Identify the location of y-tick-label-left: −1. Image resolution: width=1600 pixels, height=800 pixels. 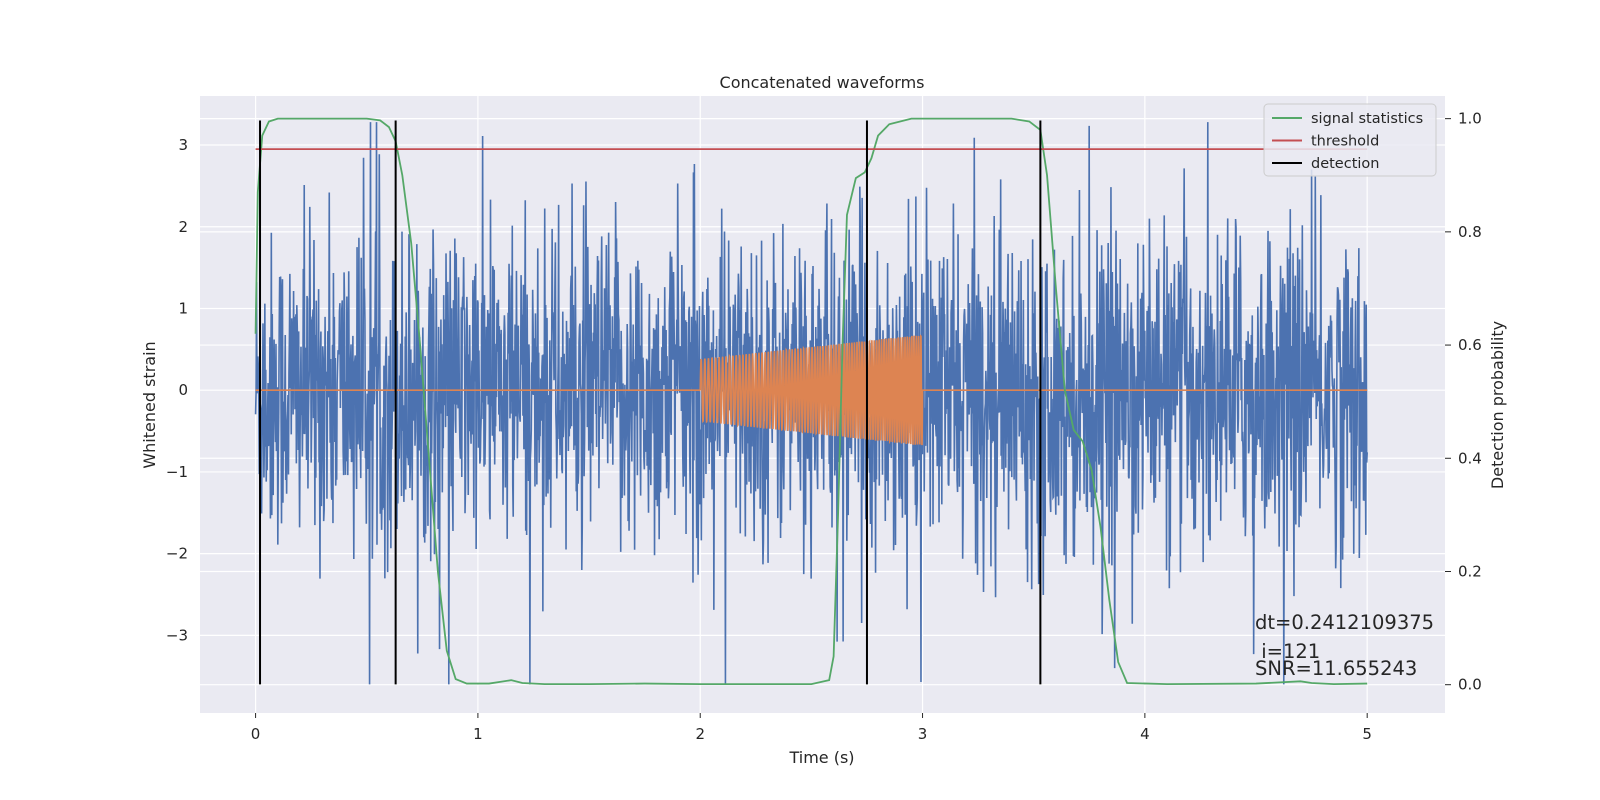
(177, 472).